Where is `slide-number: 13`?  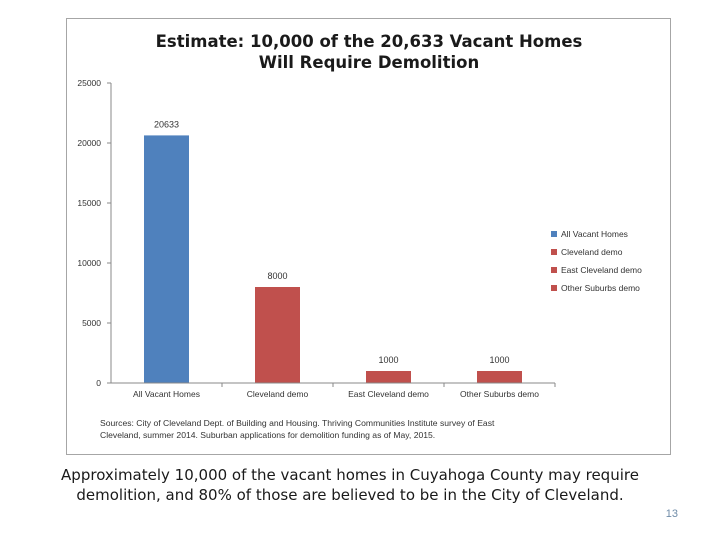 slide-number: 13 is located at coordinates (671, 514).